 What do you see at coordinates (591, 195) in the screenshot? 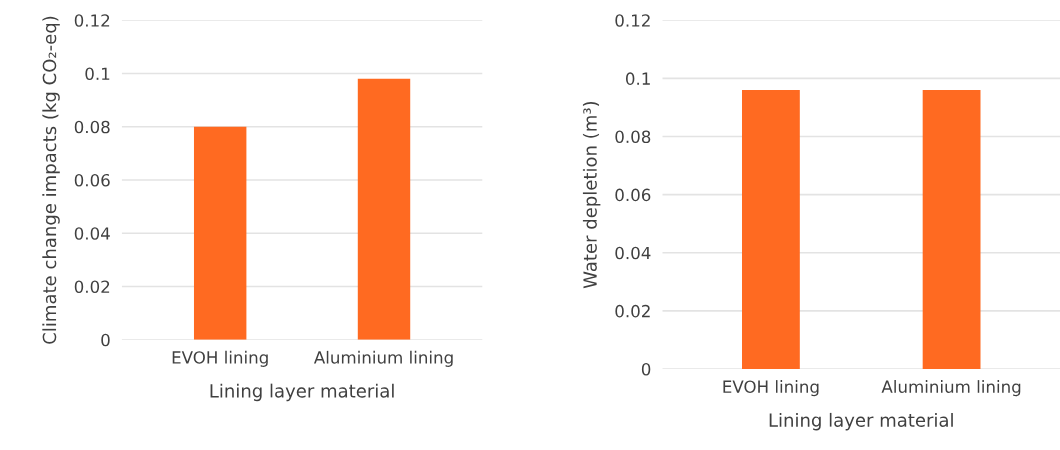
I see `y-axis-title: Water depletion (m³)` at bounding box center [591, 195].